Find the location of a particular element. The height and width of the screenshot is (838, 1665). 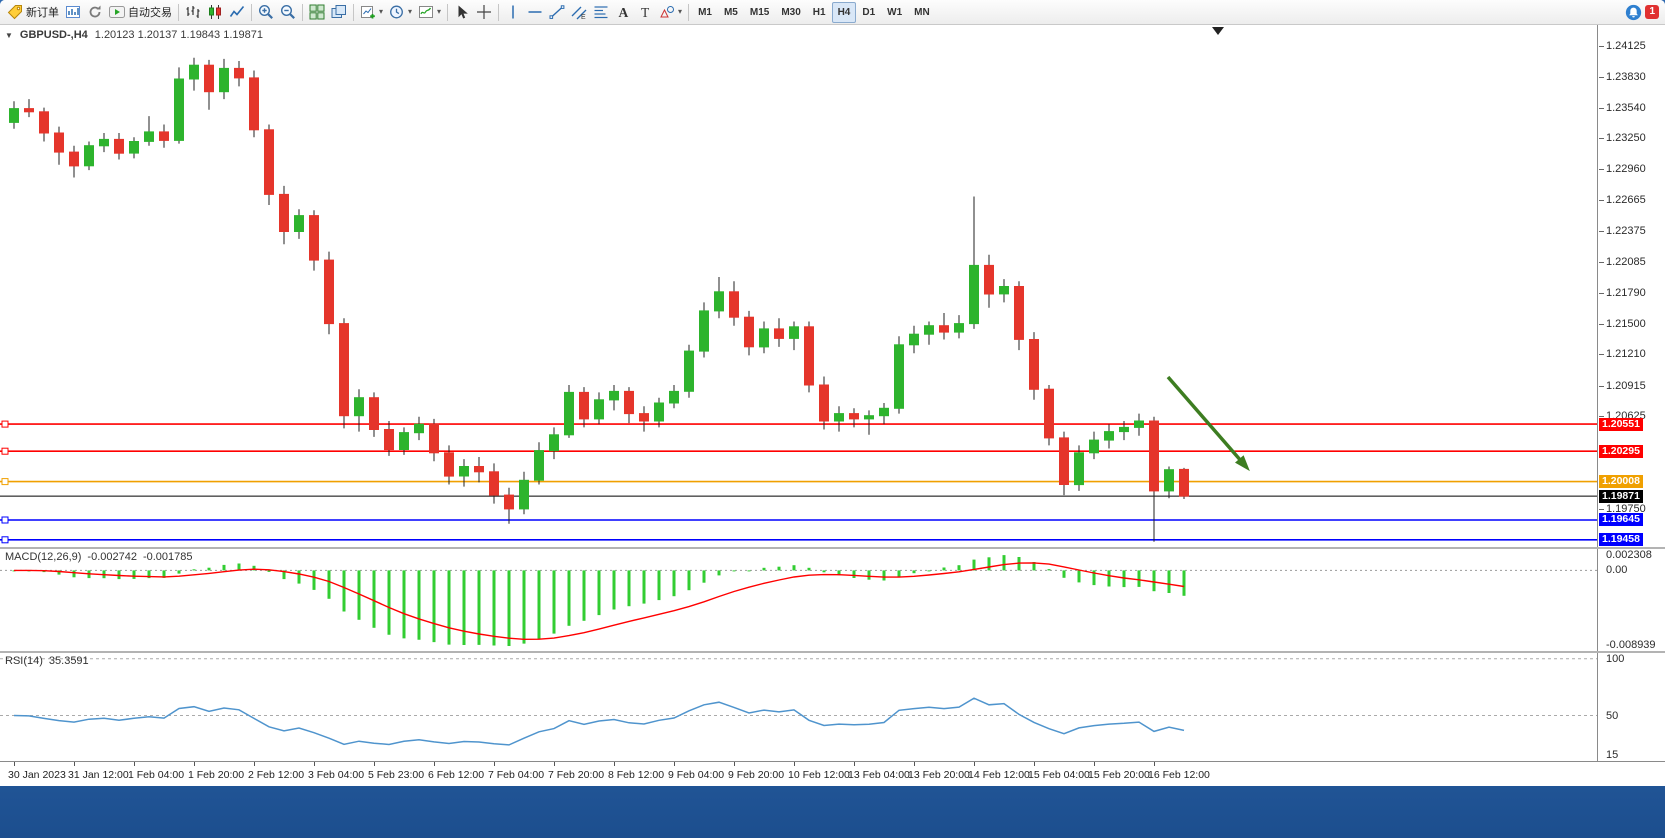

hline-icon is located at coordinates (535, 12).